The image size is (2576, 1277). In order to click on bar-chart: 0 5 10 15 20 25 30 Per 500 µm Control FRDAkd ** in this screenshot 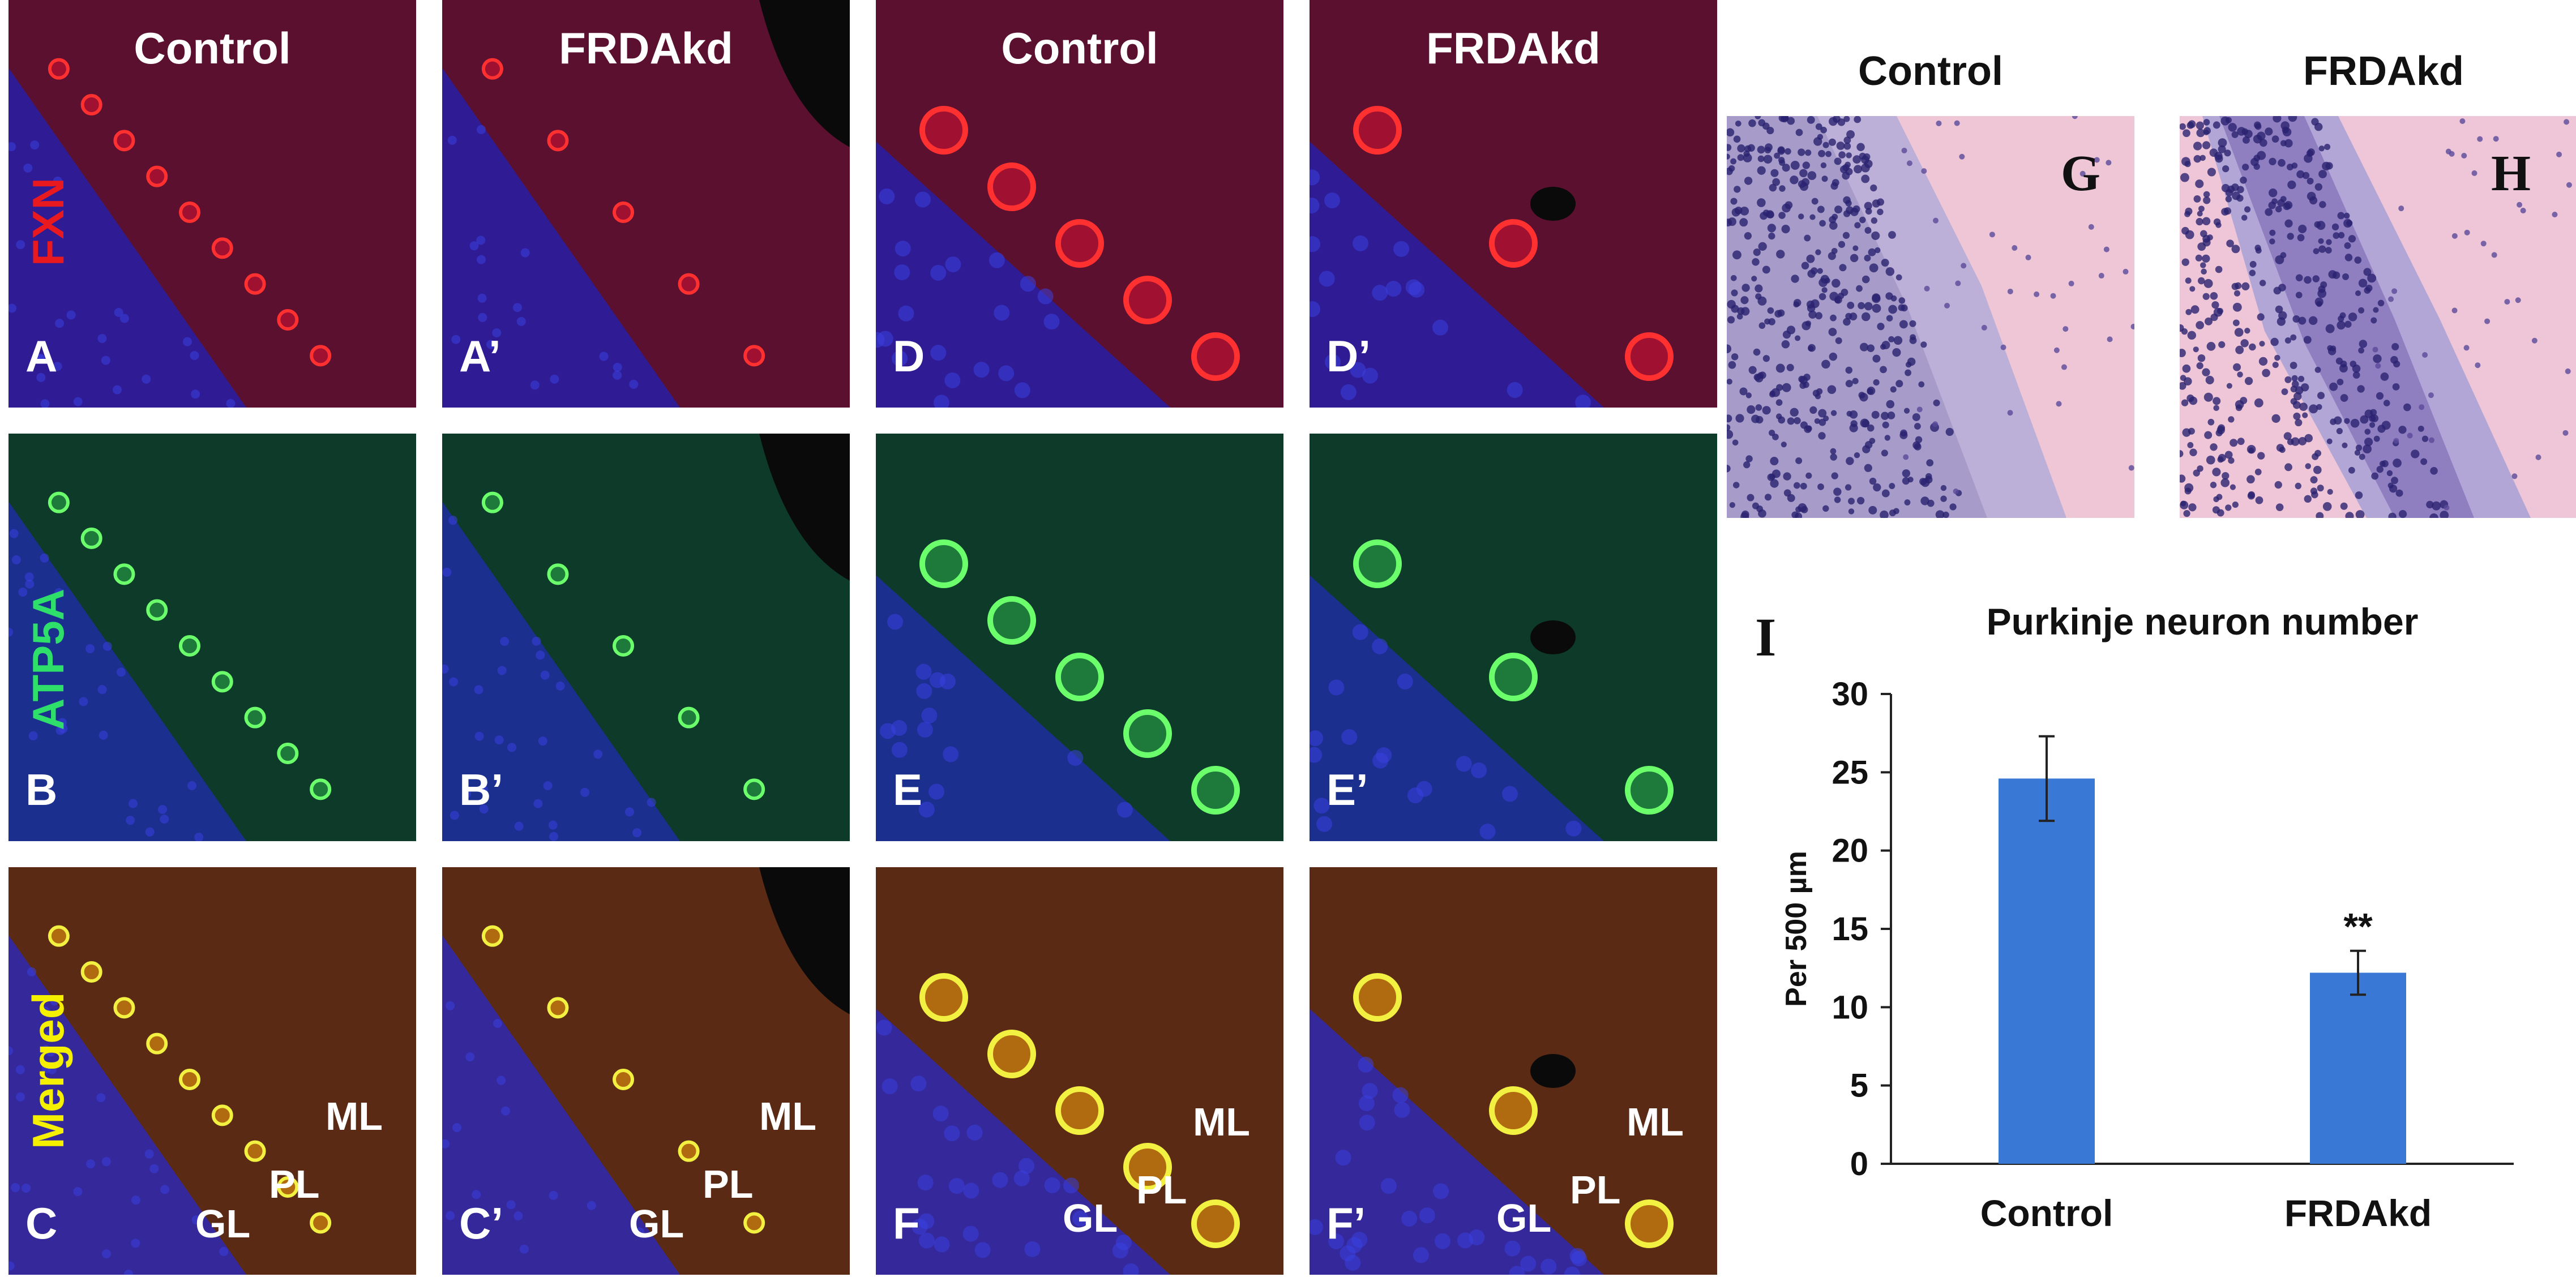, I will do `click(2147, 955)`.